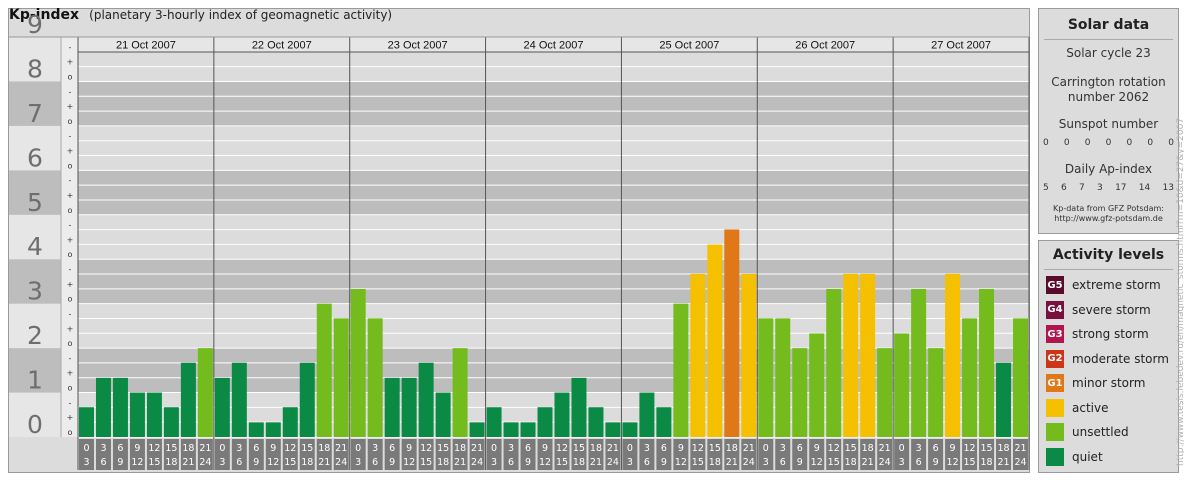 Image resolution: width=1184 pixels, height=480 pixels. What do you see at coordinates (664, 448) in the screenshot?
I see `interval-start-label: 6` at bounding box center [664, 448].